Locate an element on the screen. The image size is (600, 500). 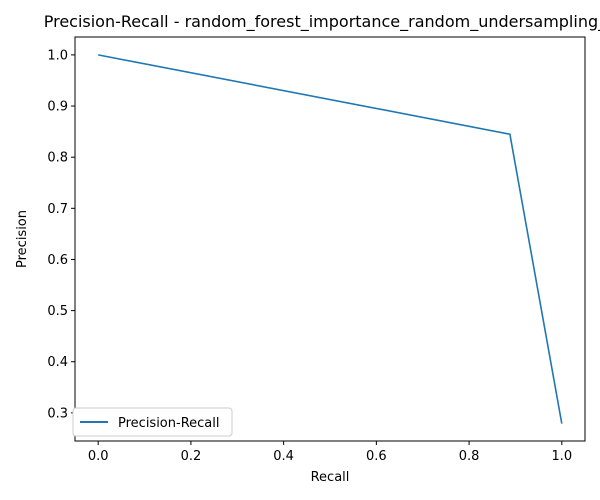
y-tick-label: 0.7 is located at coordinates (57, 209).